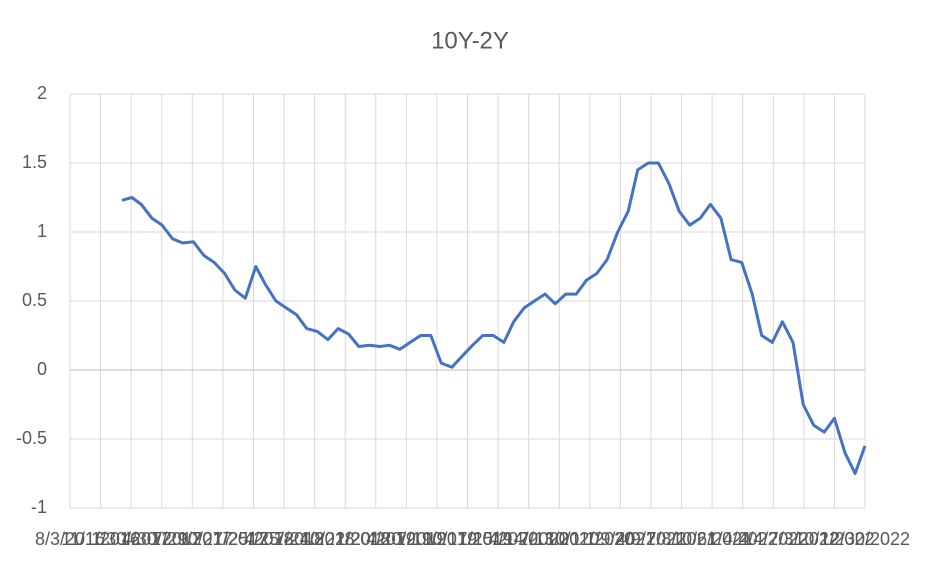 Image resolution: width=950 pixels, height=564 pixels. What do you see at coordinates (162, 539) in the screenshot?
I see `x-tick-label: 4/30/2017` at bounding box center [162, 539].